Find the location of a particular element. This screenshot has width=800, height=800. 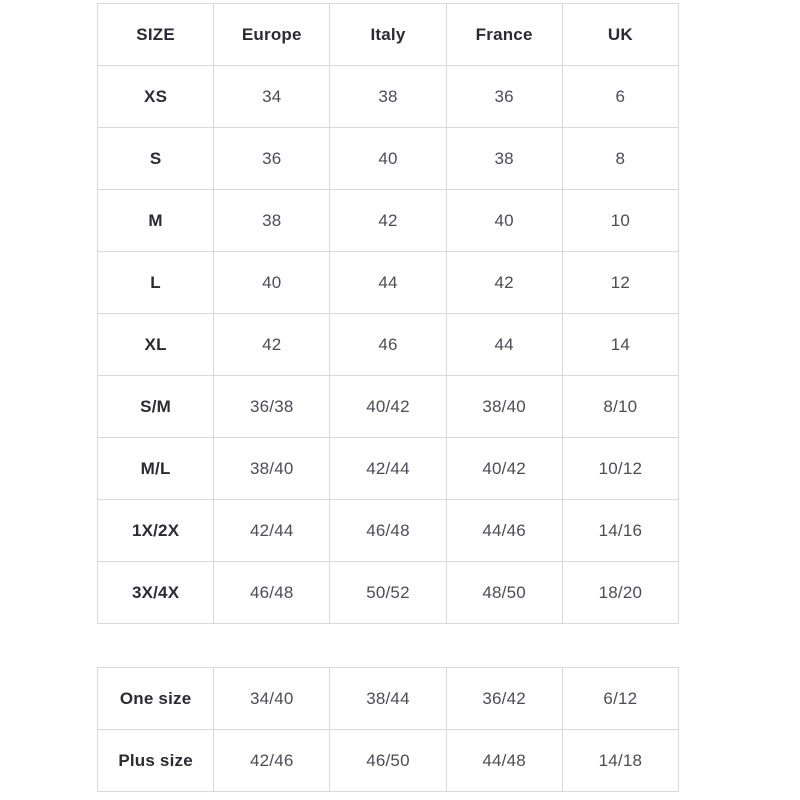

row-label: 1X/2X is located at coordinates (155, 530).